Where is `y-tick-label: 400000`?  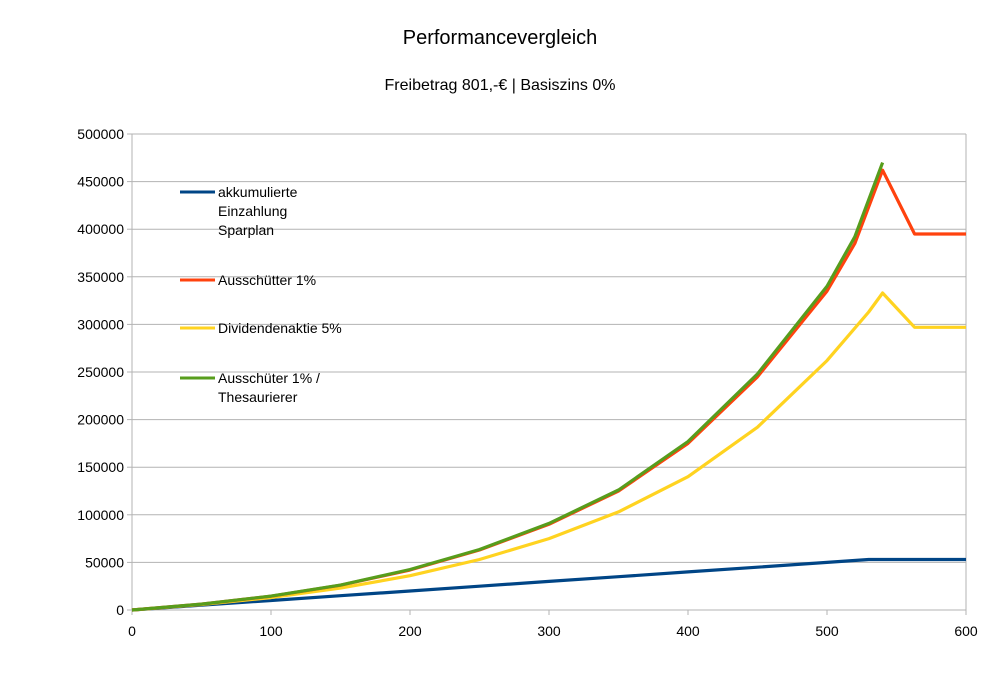
y-tick-label: 400000 is located at coordinates (100, 229).